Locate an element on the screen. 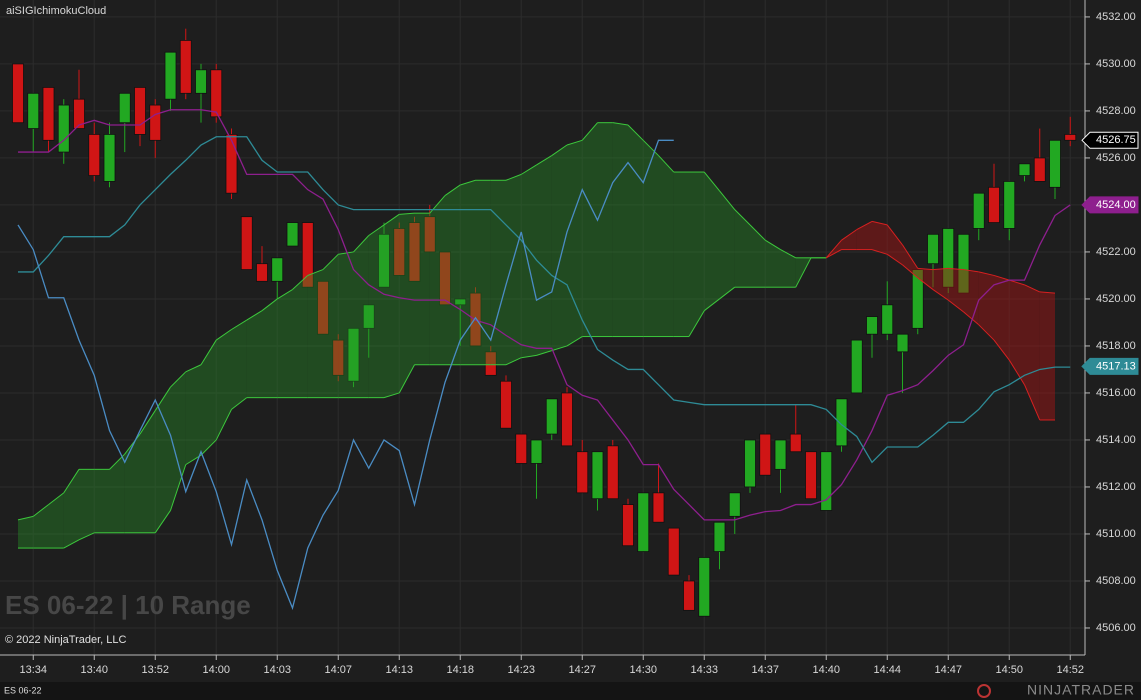 The height and width of the screenshot is (700, 1141). x-tick-label: 13:52 is located at coordinates (155, 670).